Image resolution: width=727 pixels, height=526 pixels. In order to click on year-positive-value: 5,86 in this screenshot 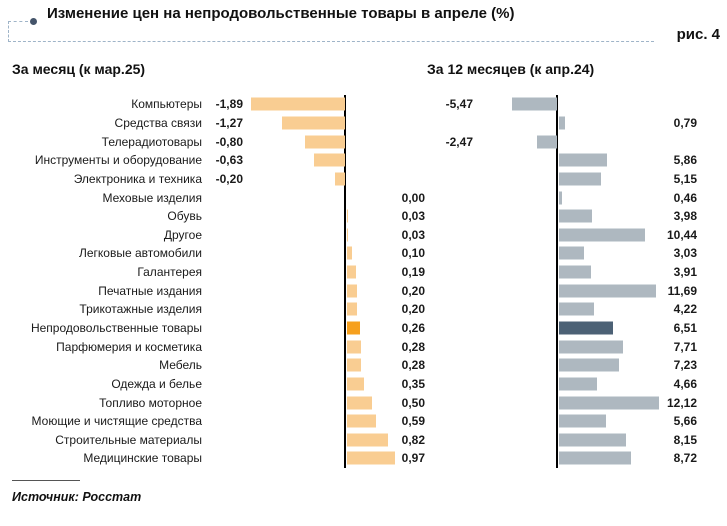, I will do `click(685, 160)`.